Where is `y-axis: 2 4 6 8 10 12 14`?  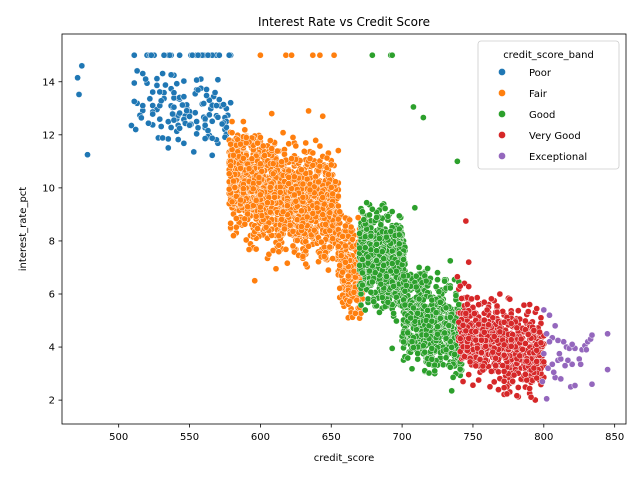 y-axis: 2 4 6 8 10 12 14 is located at coordinates (52, 242).